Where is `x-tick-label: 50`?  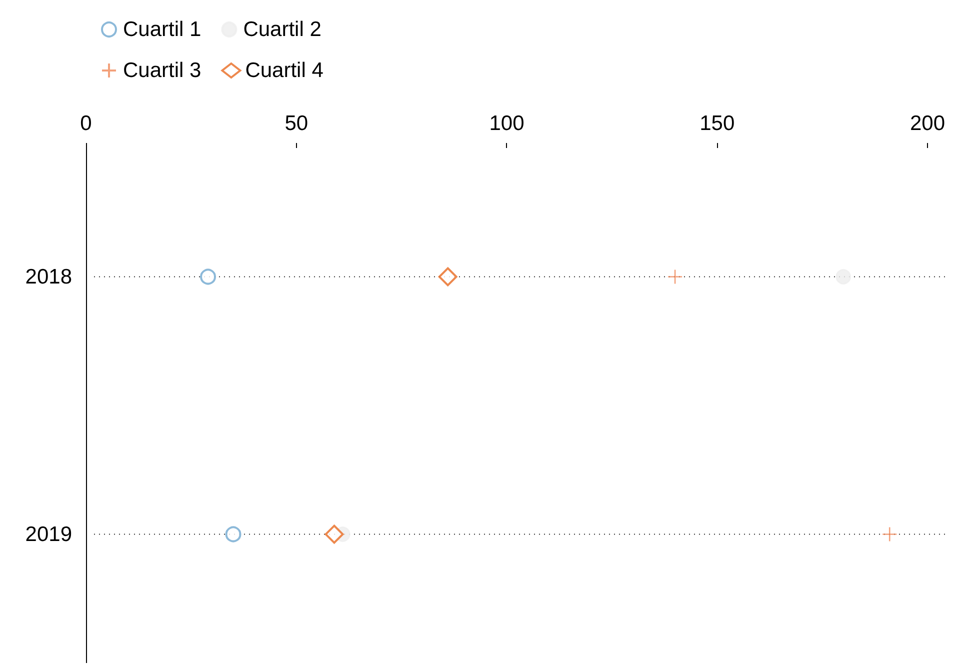 x-tick-label: 50 is located at coordinates (296, 123).